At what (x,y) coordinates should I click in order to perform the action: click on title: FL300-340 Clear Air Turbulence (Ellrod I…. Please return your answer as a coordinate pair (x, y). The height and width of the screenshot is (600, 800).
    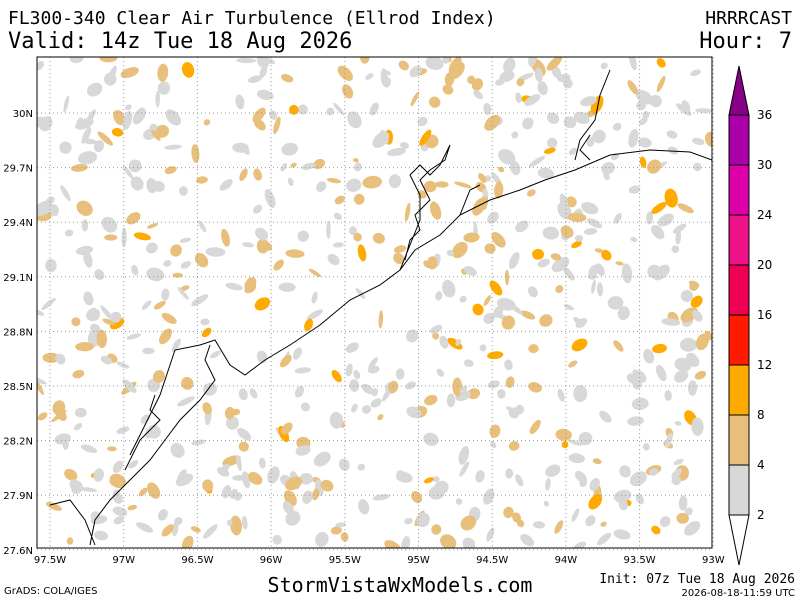
    Looking at the image, I should click on (252, 18).